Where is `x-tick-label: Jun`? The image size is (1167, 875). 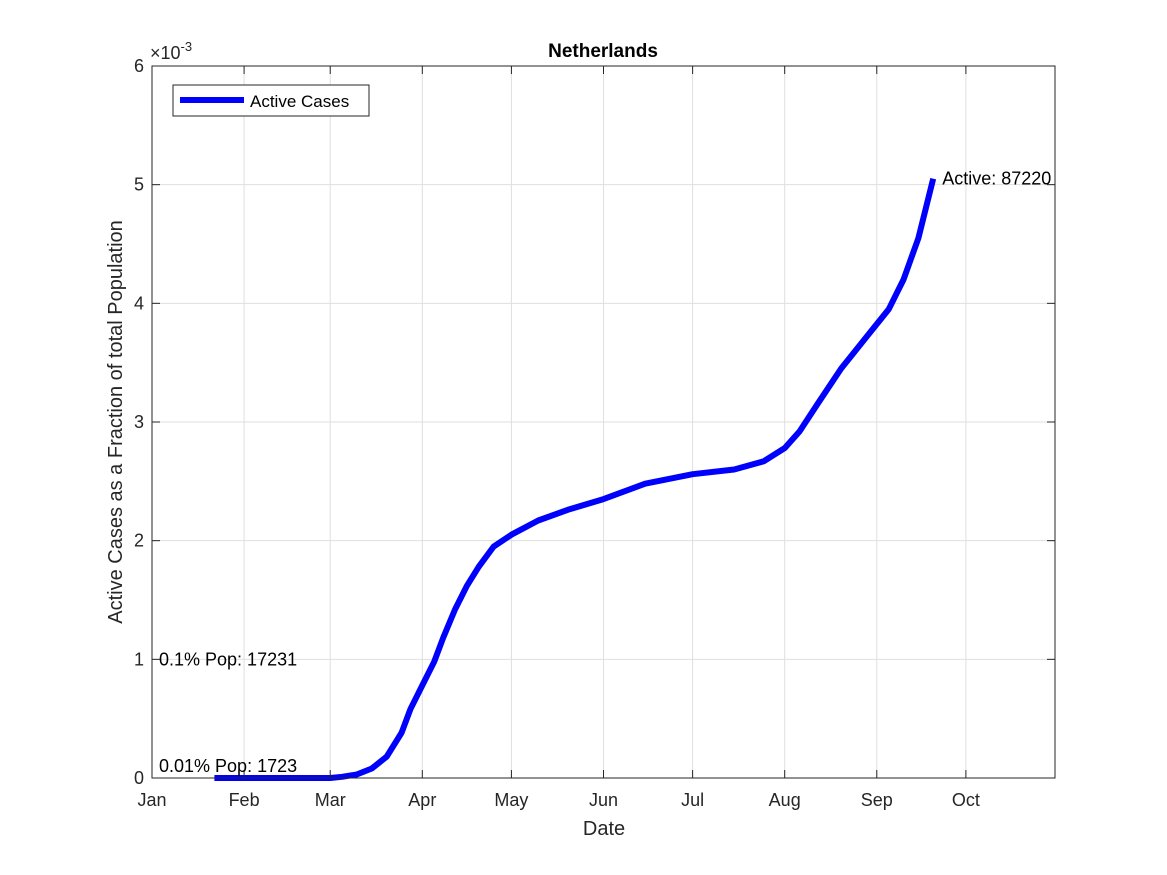
x-tick-label: Jun is located at coordinates (603, 800).